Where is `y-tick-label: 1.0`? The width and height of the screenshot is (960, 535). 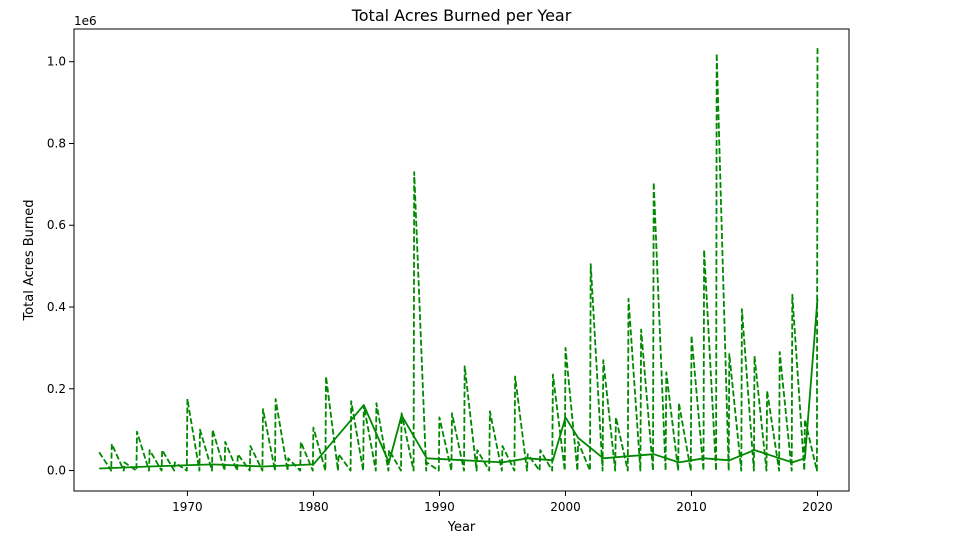
y-tick-label: 1.0 is located at coordinates (56, 62).